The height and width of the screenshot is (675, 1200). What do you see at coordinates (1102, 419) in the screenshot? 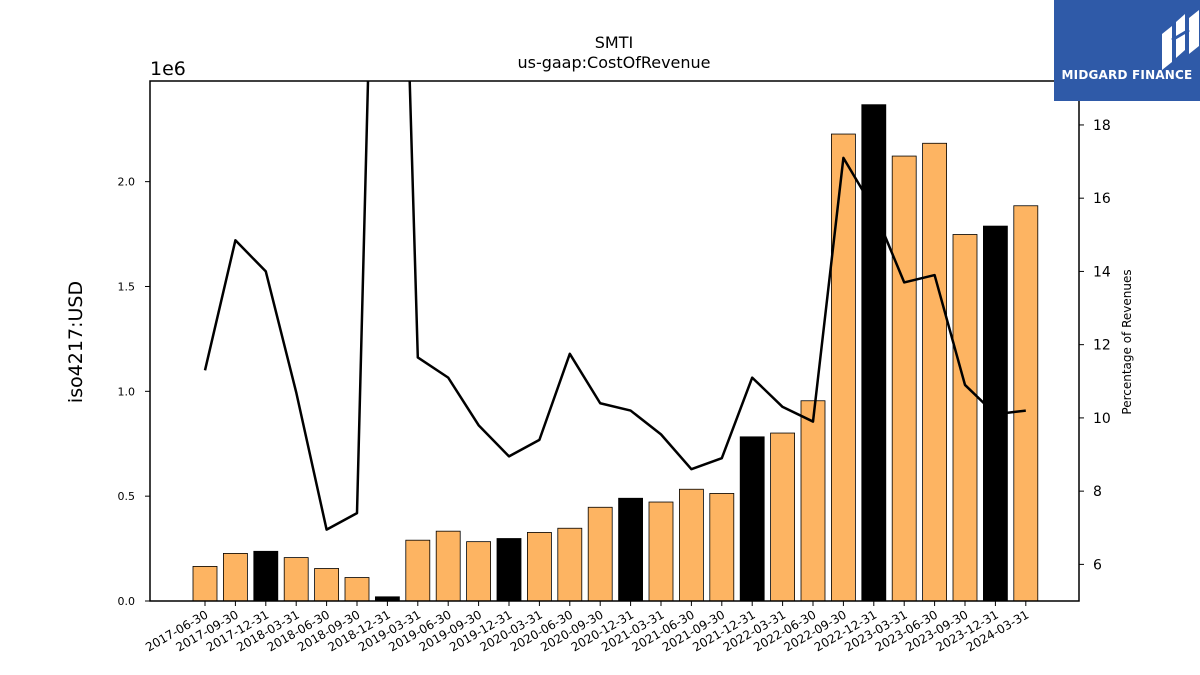
I see `y2-tick-label: 10` at bounding box center [1102, 419].